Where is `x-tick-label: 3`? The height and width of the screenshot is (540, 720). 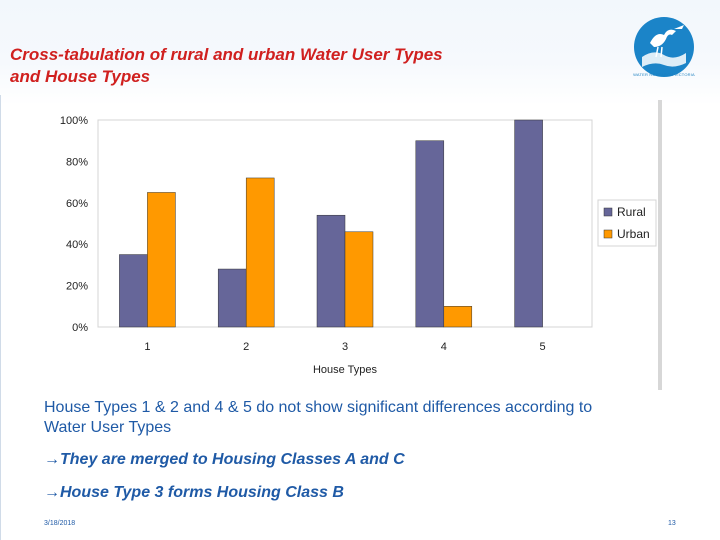
x-tick-label: 3 is located at coordinates (345, 347).